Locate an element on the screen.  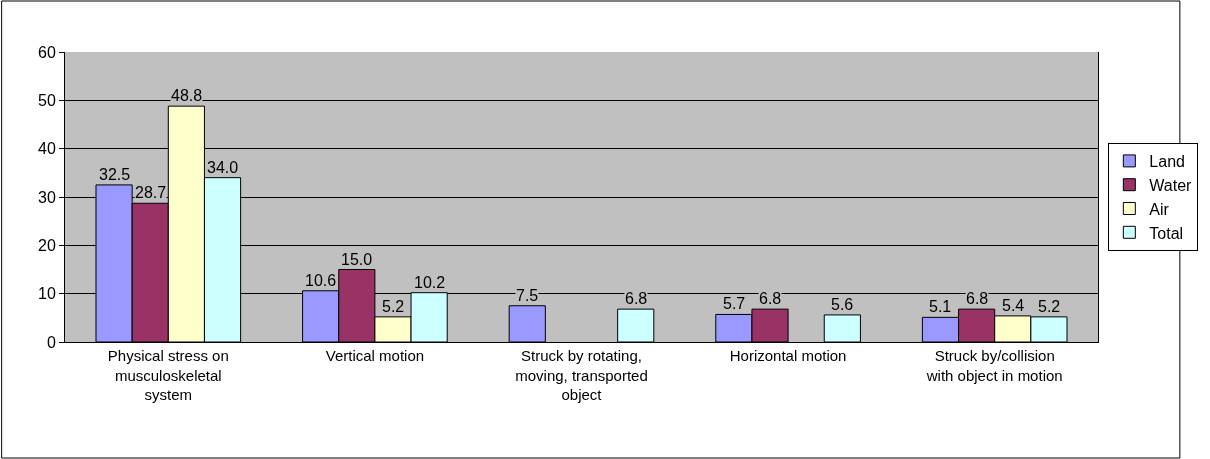
y-tick-label: 50 is located at coordinates (47, 100).